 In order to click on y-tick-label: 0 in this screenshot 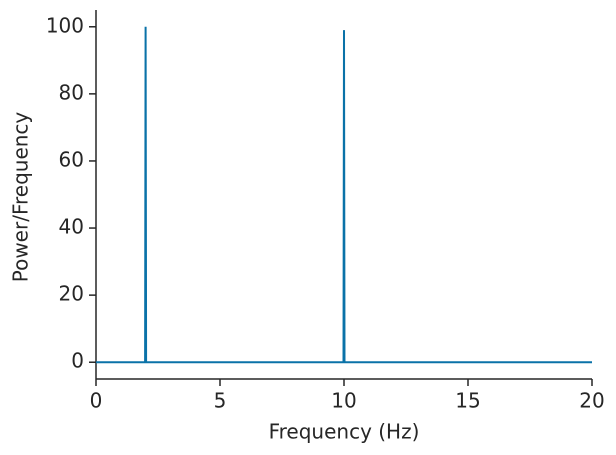, I will do `click(77, 361)`.